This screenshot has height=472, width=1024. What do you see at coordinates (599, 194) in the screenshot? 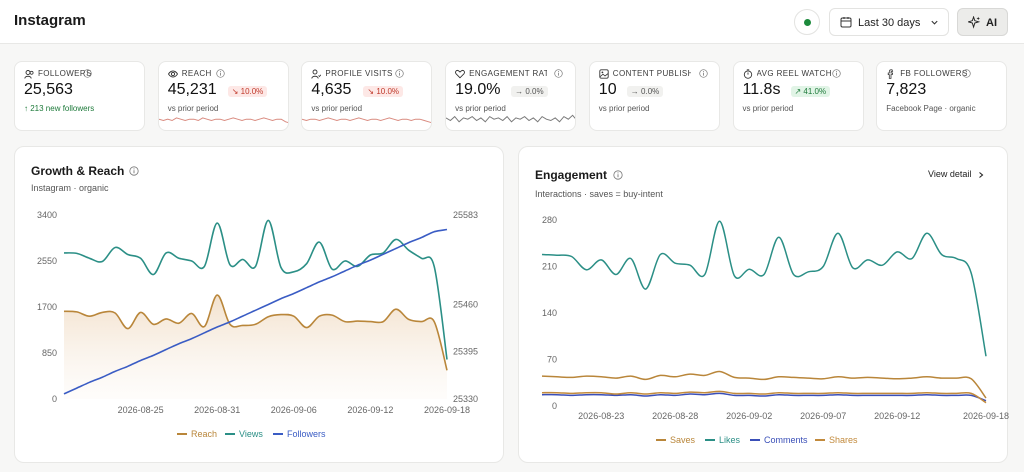
I see `engagement-card-subtitle: Interactions · saves = buy-intent` at bounding box center [599, 194].